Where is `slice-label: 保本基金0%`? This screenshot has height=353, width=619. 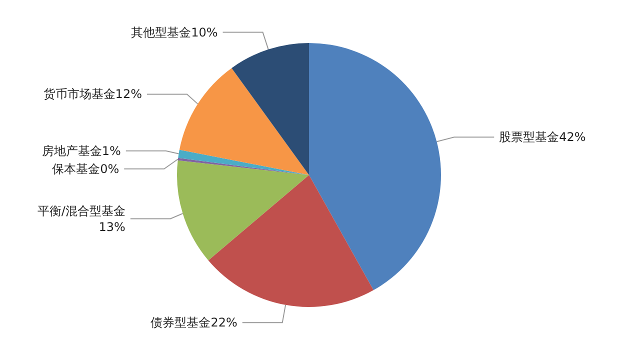
slice-label: 保本基金0% is located at coordinates (86, 169).